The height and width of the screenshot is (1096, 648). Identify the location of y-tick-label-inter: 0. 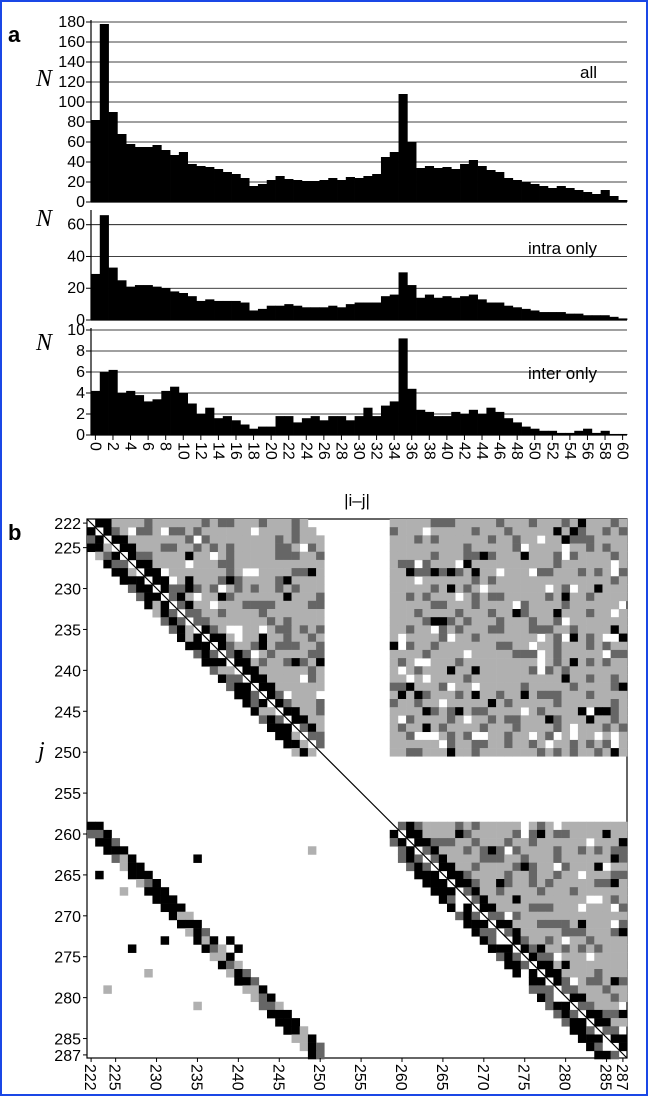
(80, 435).